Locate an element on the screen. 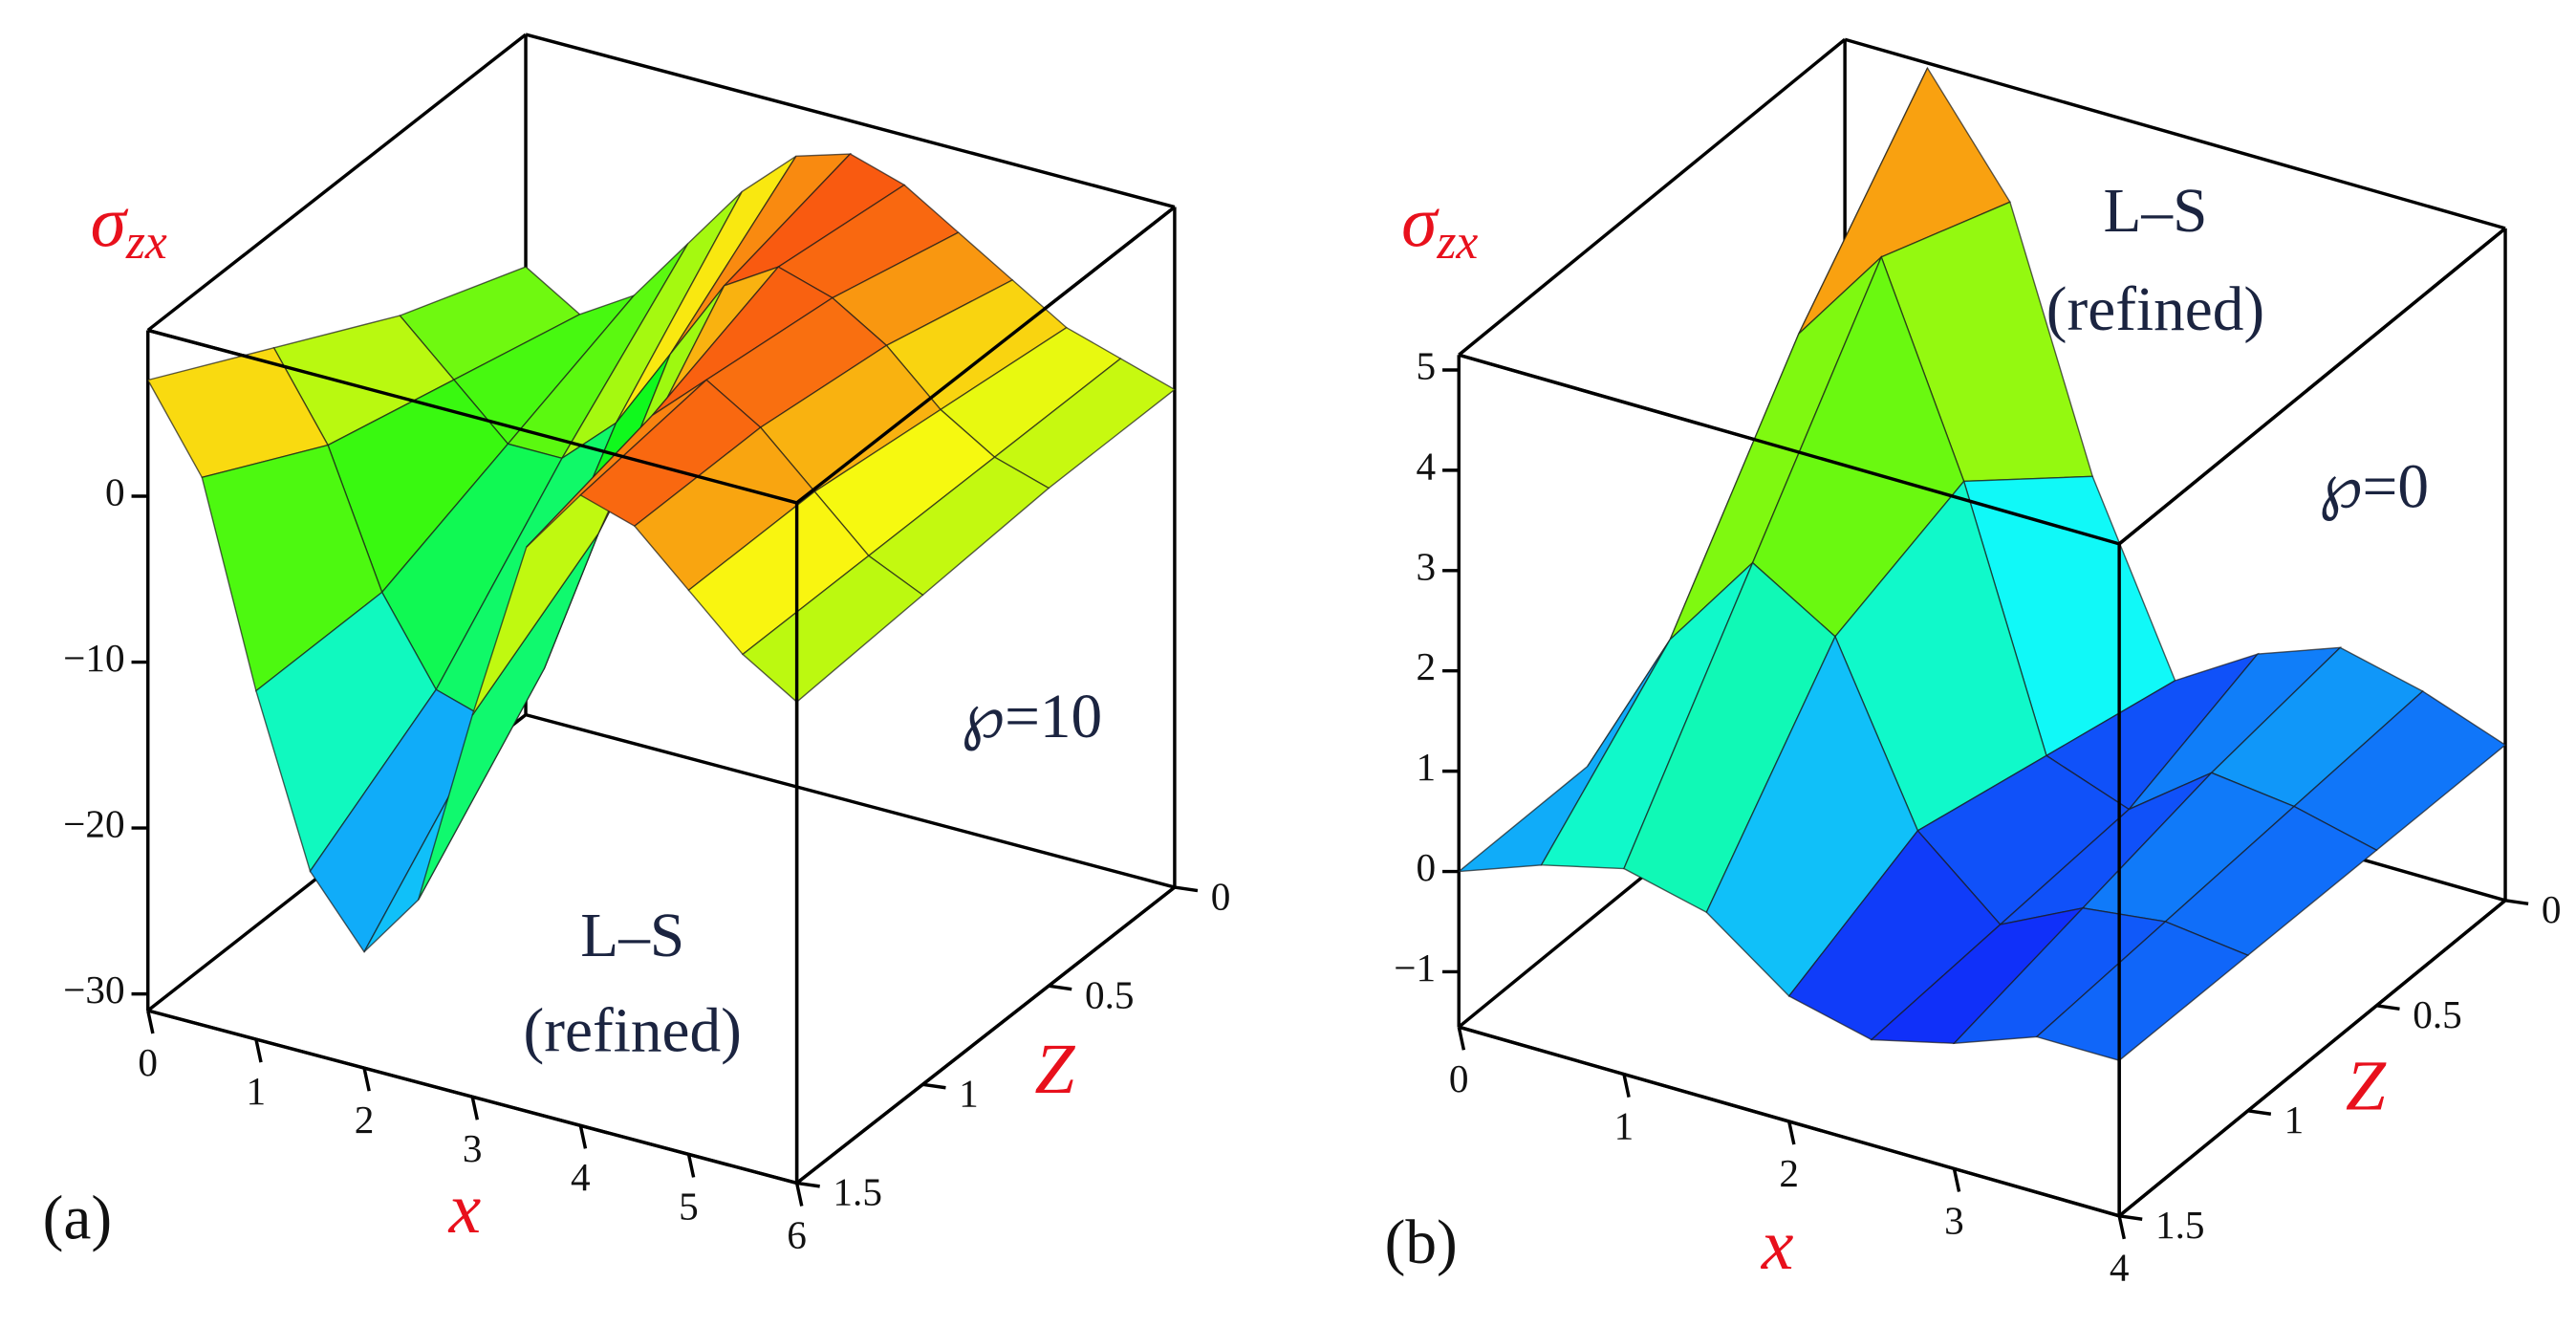 This screenshot has width=2576, height=1327. panel-label: (b) is located at coordinates (1421, 1242).